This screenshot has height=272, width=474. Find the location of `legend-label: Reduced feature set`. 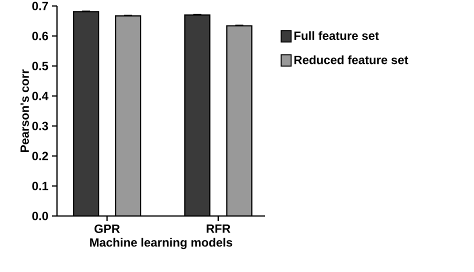

legend-label: Reduced feature set is located at coordinates (351, 59).